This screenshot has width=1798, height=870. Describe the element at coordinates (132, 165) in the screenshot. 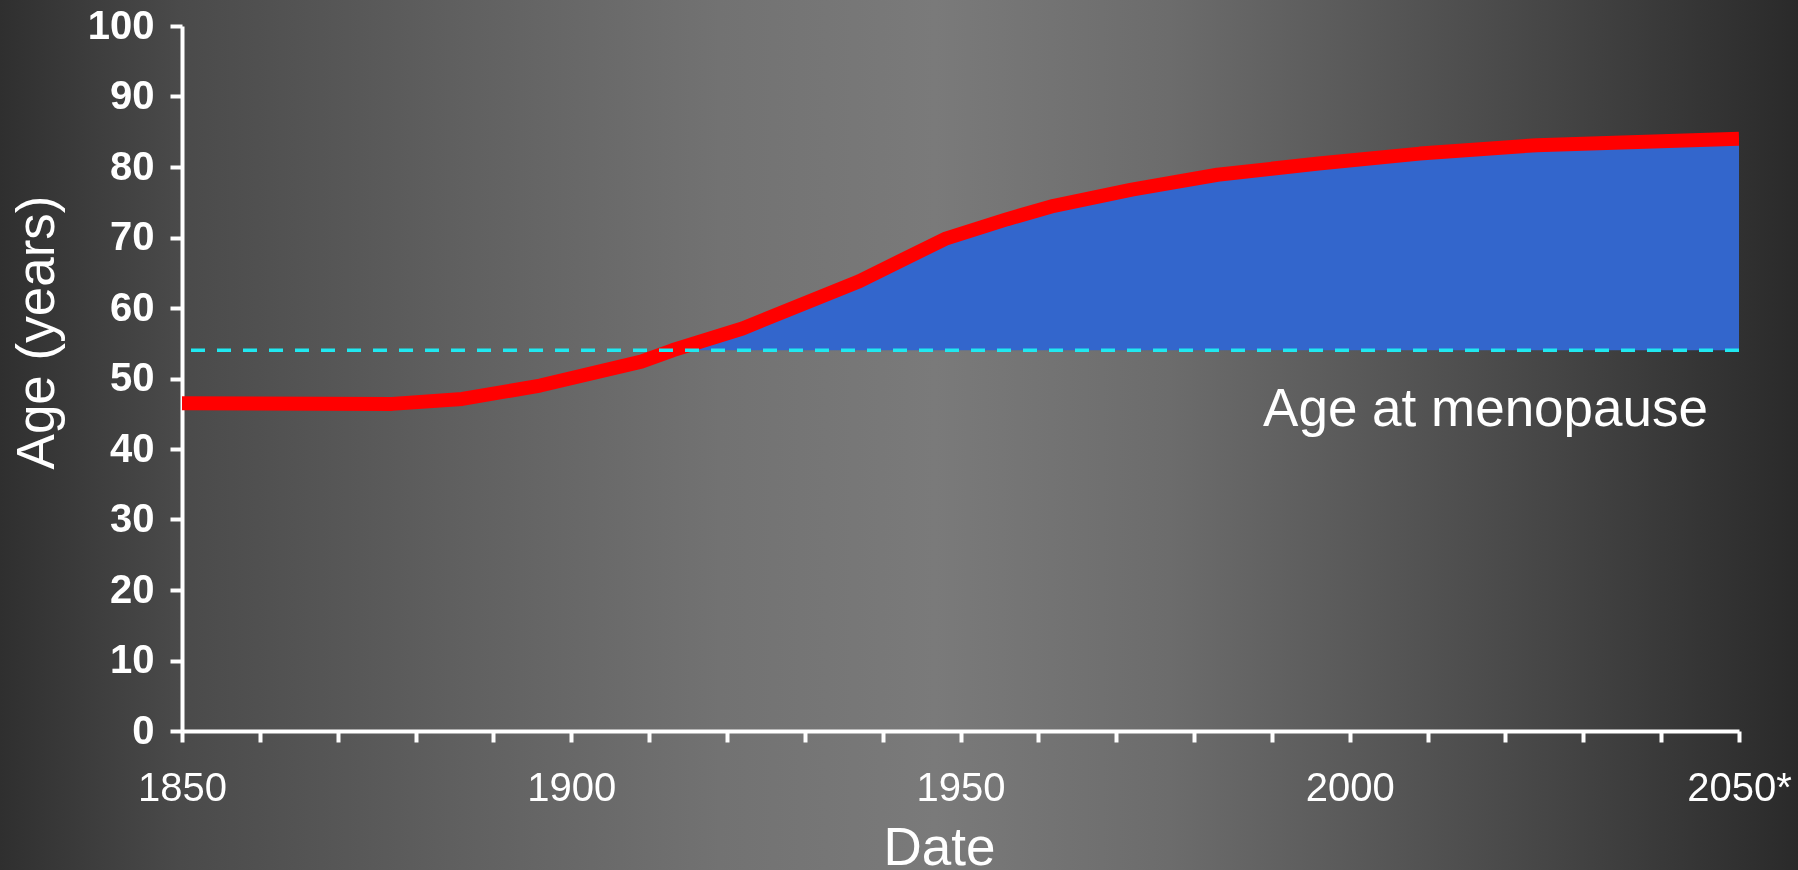

I see `y-tick-label: 80` at that location.